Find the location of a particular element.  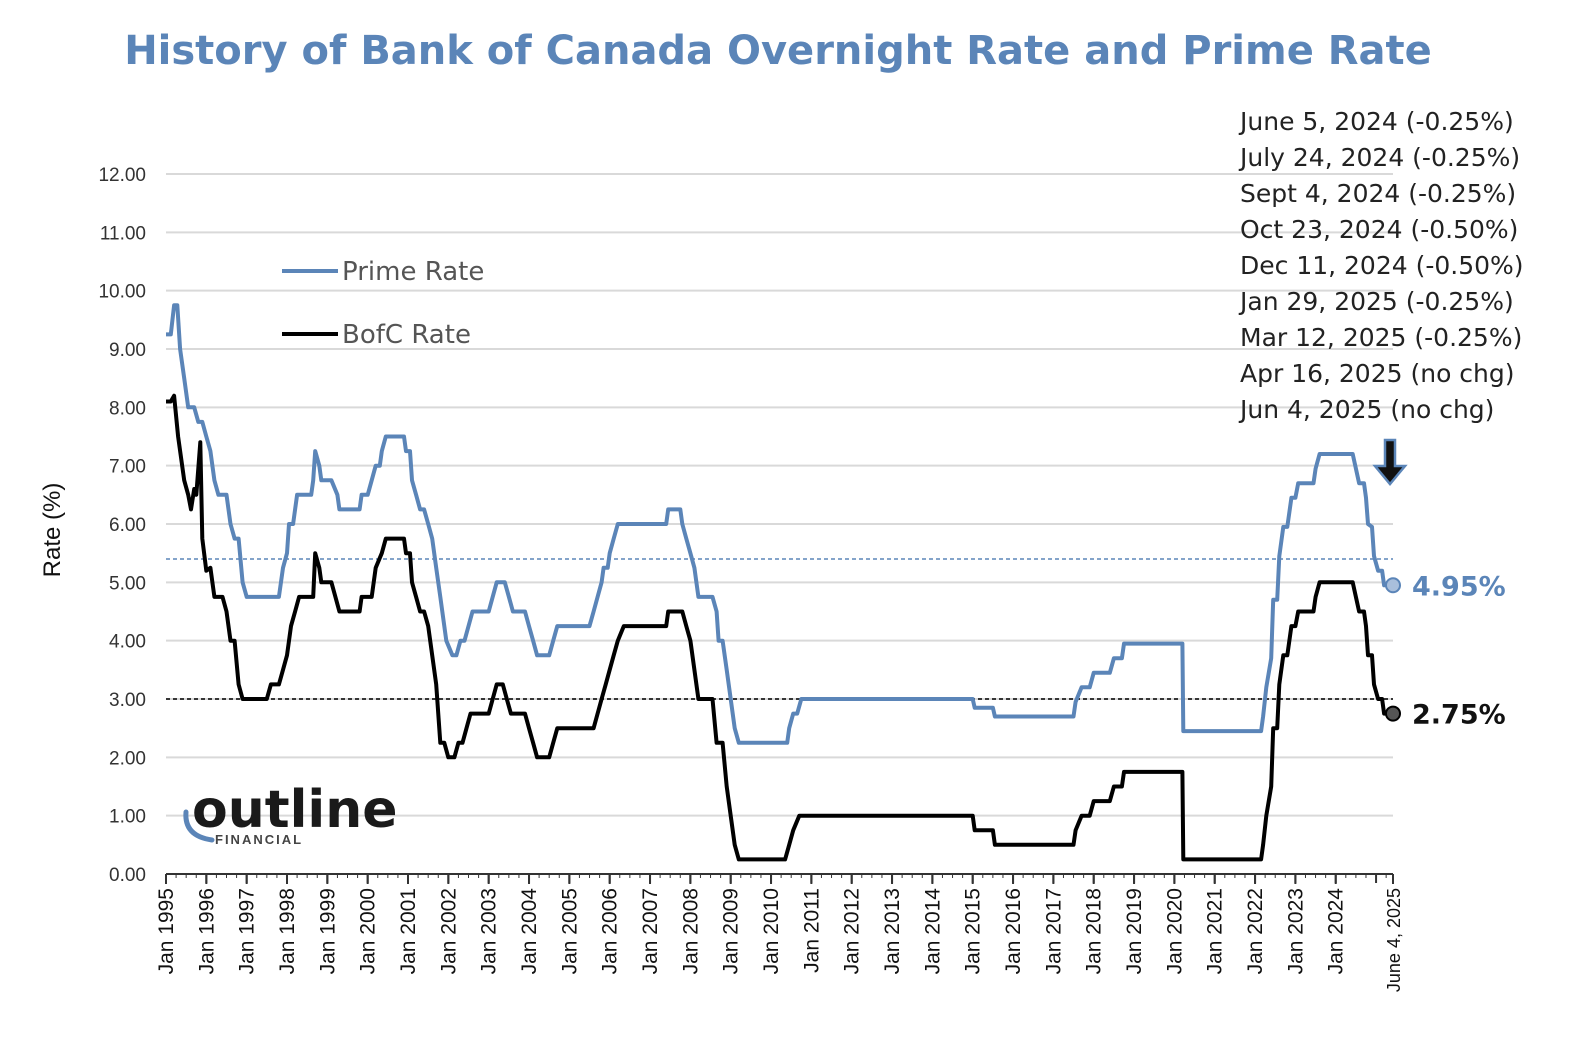

rate-change-annotation: Oct 23, 2024 (-0.50%) is located at coordinates (1379, 229).